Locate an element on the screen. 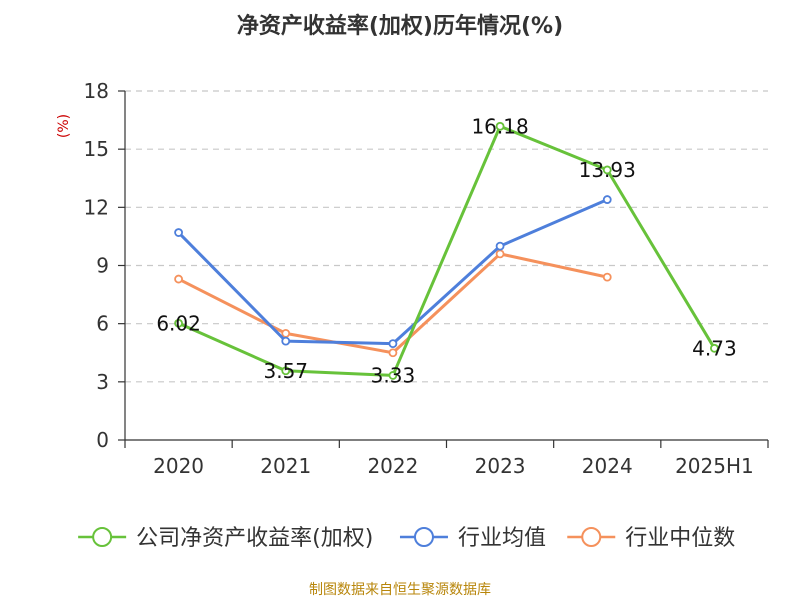 Image resolution: width=800 pixels, height=604 pixels. y-tick-label: 3 is located at coordinates (102, 382).